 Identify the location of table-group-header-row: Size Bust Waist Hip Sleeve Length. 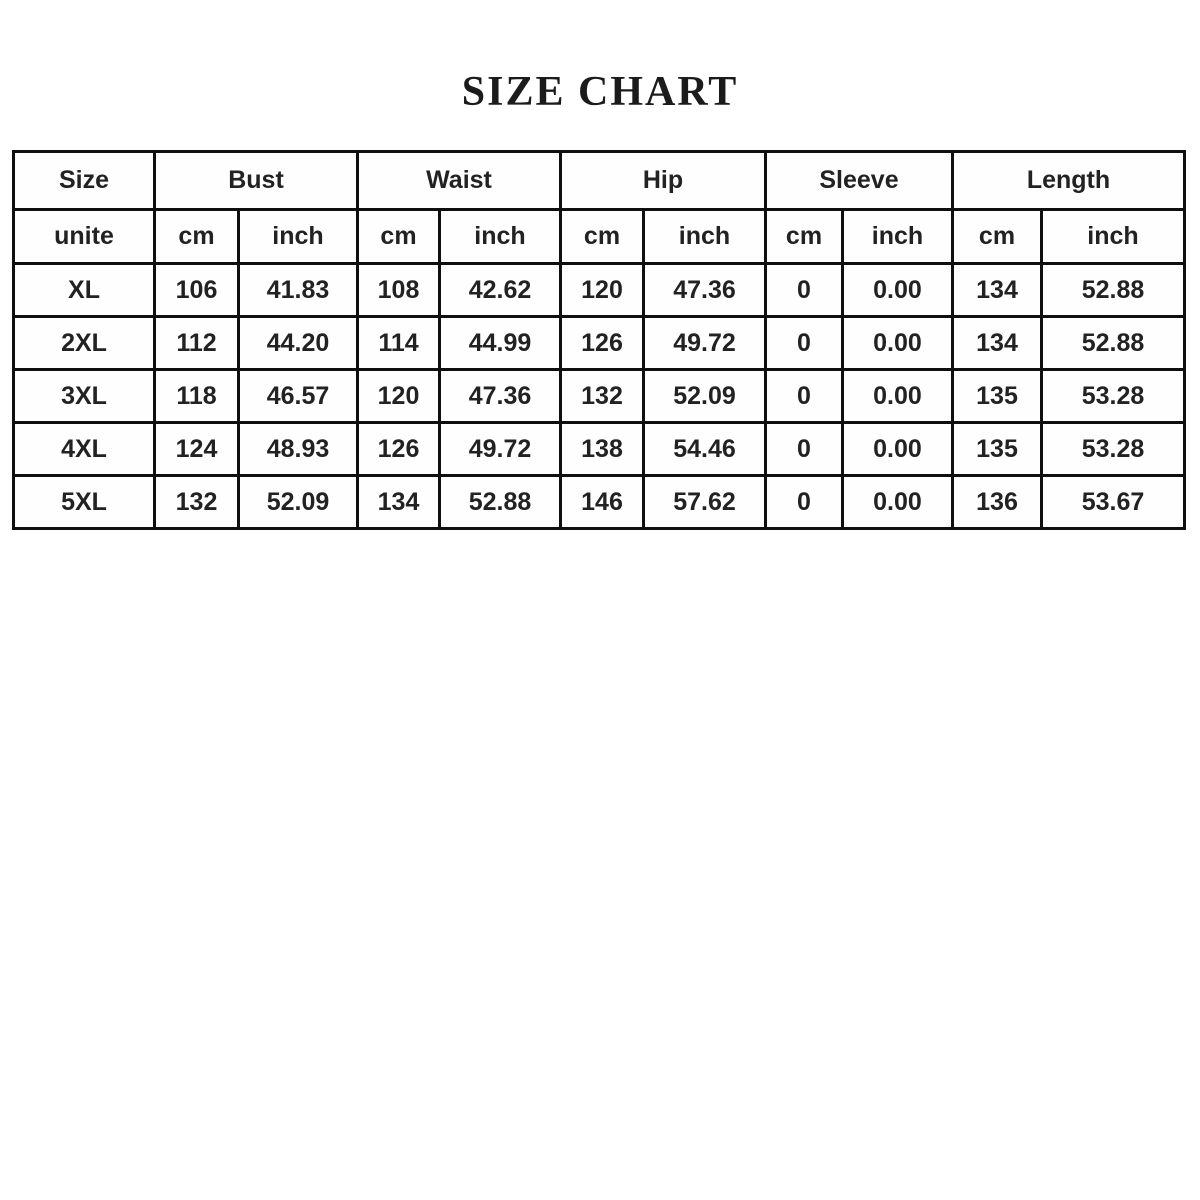
(599, 180).